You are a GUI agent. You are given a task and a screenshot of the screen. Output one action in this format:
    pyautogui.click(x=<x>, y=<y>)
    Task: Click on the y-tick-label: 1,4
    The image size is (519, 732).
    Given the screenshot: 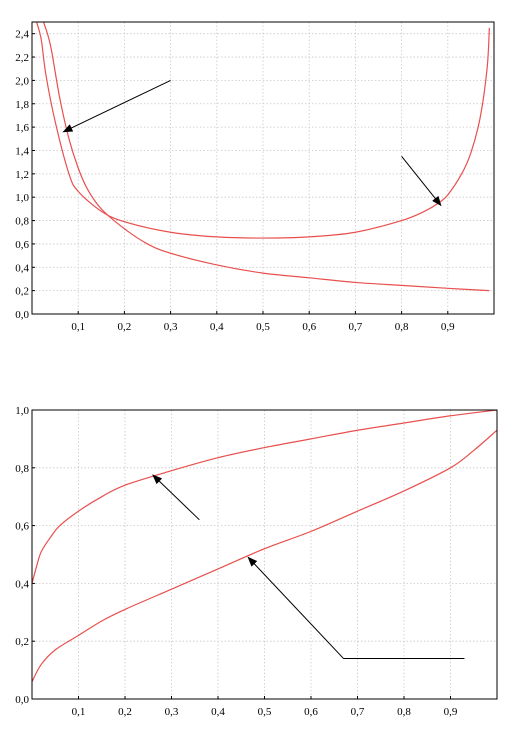 What is the action you would take?
    pyautogui.click(x=22, y=151)
    